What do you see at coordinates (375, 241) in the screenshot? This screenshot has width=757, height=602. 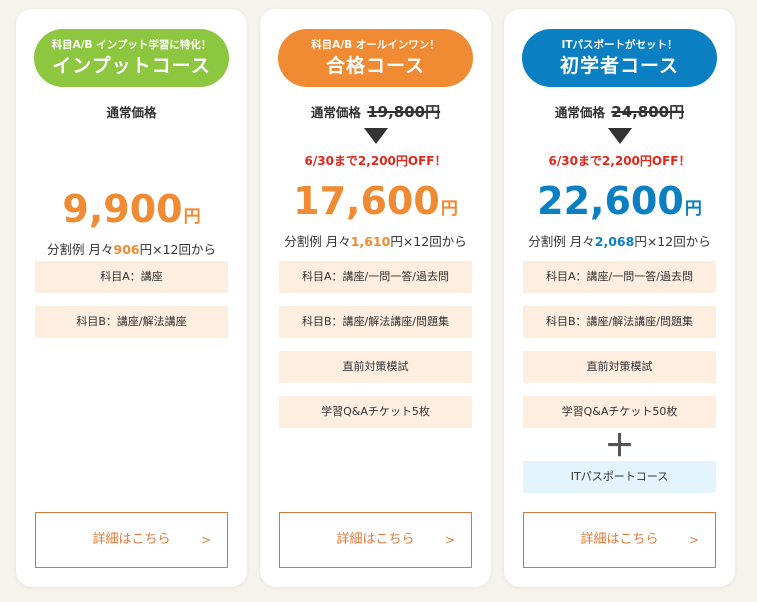 I see `installment-example: 分割例 月々1,610円×12回から` at bounding box center [375, 241].